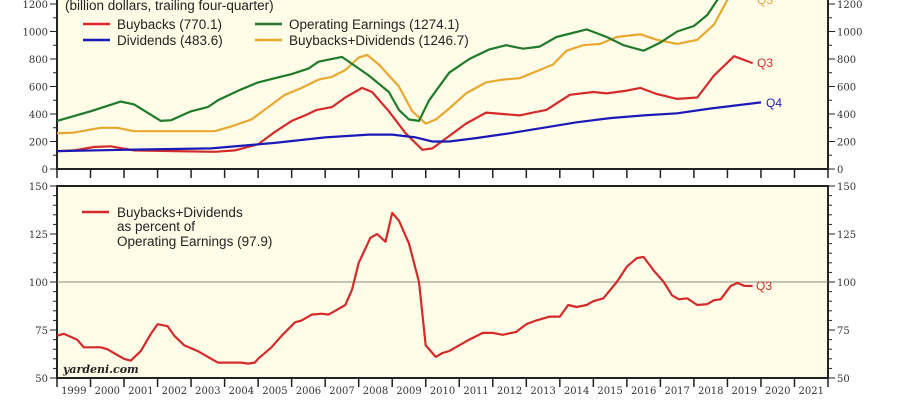 Image resolution: width=900 pixels, height=404 pixels. What do you see at coordinates (846, 115) in the screenshot?
I see `top-right-tick-label: 400` at bounding box center [846, 115].